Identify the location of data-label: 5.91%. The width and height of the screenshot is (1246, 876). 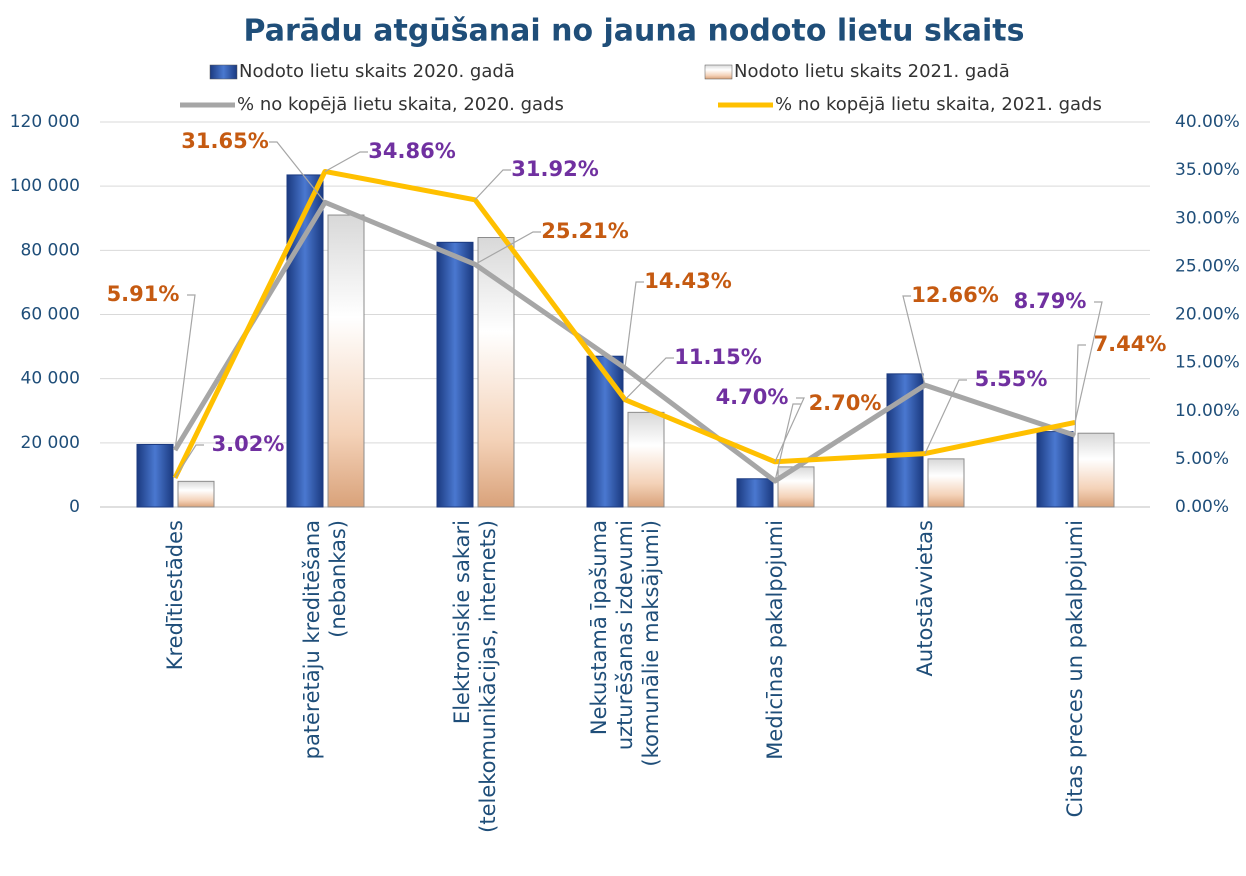
(143, 294).